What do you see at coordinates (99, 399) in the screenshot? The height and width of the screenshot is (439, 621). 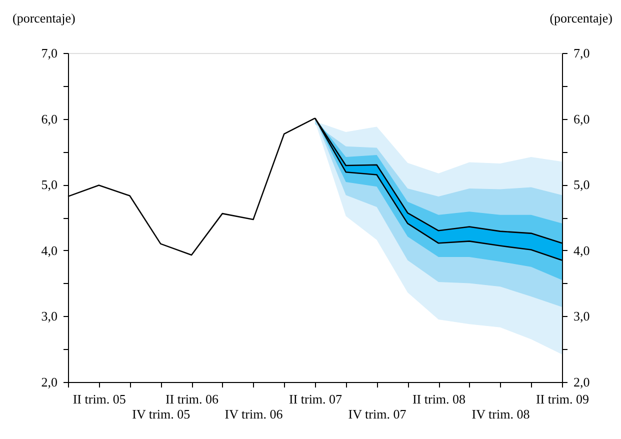 I see `x-tick-label: II trim. 05` at bounding box center [99, 399].